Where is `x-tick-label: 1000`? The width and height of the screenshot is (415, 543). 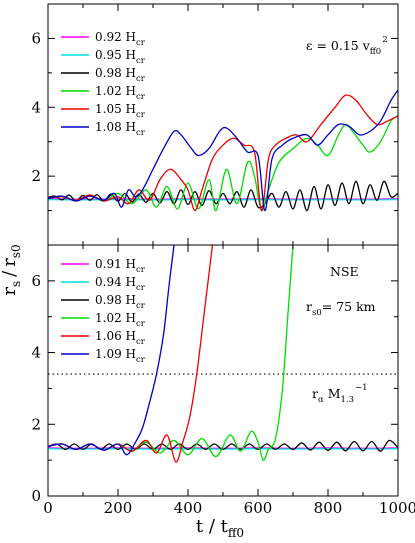
x-tick-label: 1000 is located at coordinates (397, 508).